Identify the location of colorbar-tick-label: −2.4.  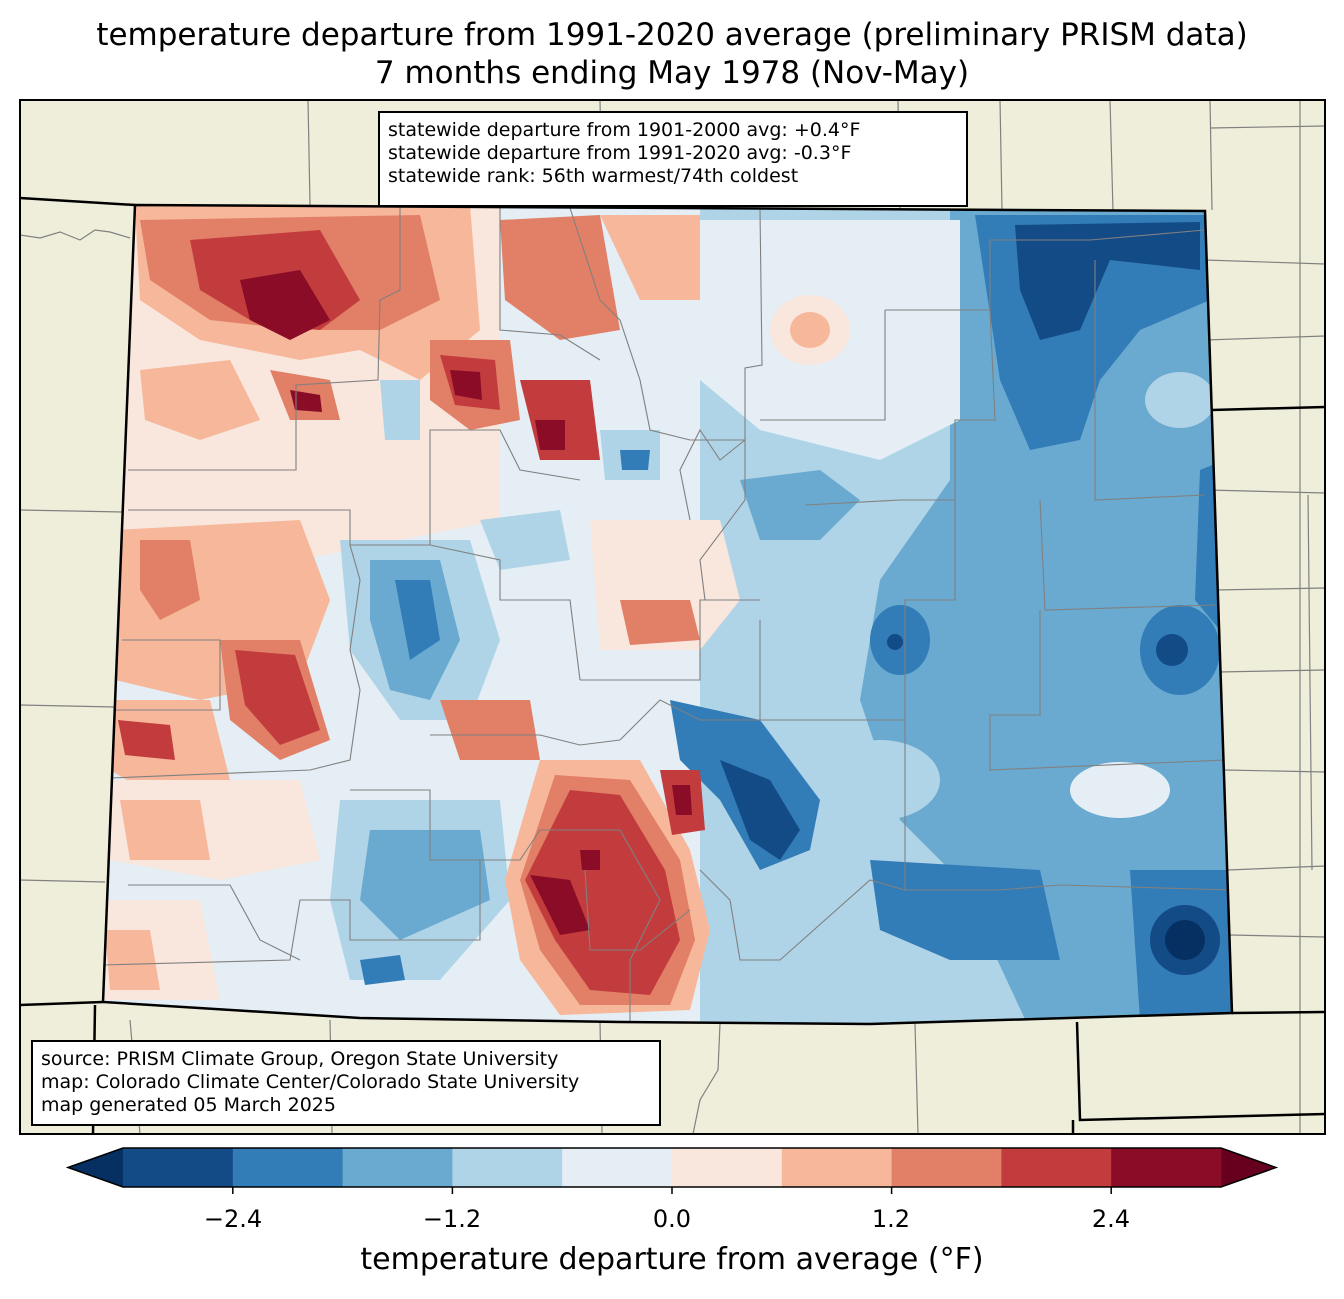
(233, 1219).